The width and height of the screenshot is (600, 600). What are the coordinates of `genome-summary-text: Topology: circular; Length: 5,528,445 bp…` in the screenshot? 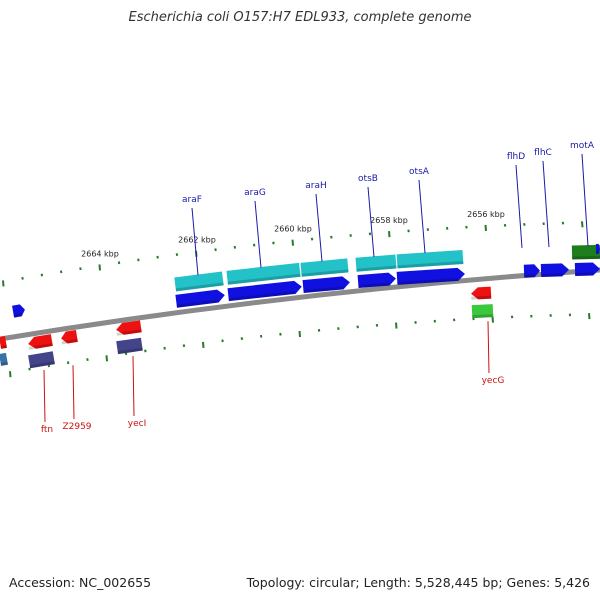 It's located at (418, 582).